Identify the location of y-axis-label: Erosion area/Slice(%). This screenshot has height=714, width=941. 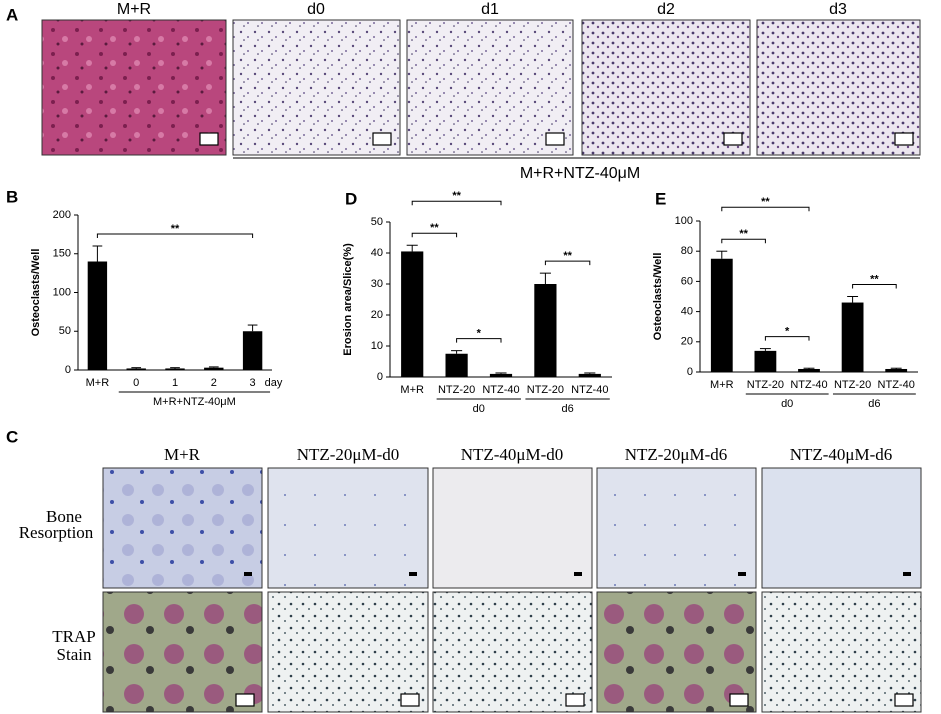
(348, 299).